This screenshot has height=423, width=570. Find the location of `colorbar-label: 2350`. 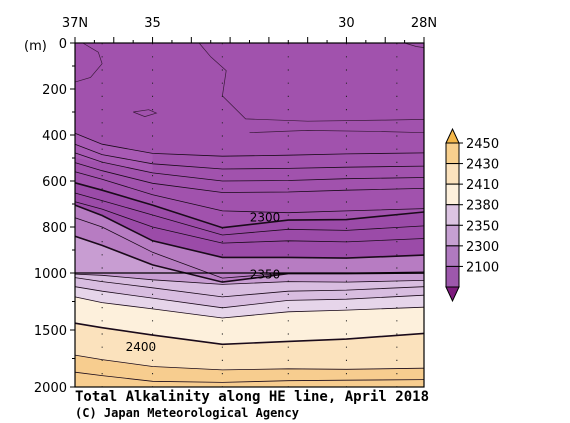

colorbar-label: 2350 is located at coordinates (482, 226).